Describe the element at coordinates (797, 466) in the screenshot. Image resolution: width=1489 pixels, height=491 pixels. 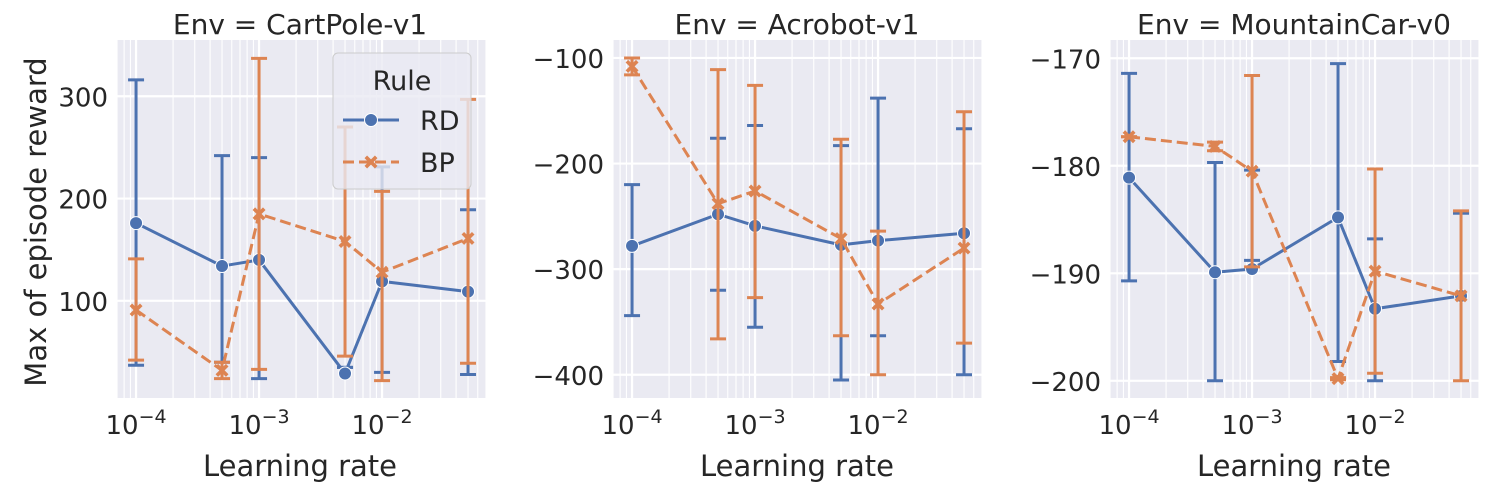
I see `x-axis-label-acrobot: Learning rate` at that location.